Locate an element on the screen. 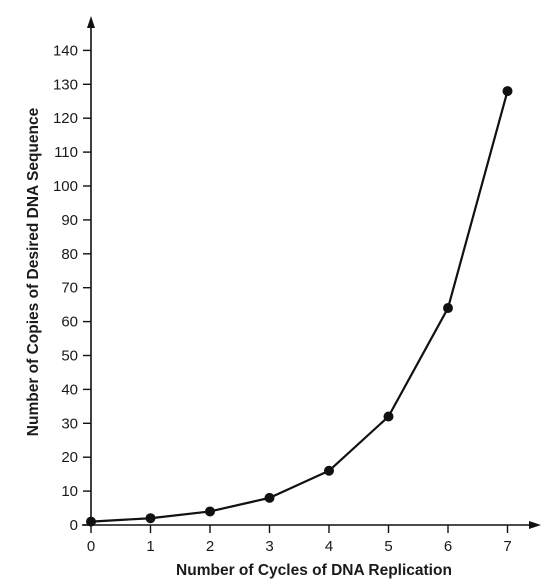 The image size is (558, 585). y-tick-label: 30 is located at coordinates (69, 423).